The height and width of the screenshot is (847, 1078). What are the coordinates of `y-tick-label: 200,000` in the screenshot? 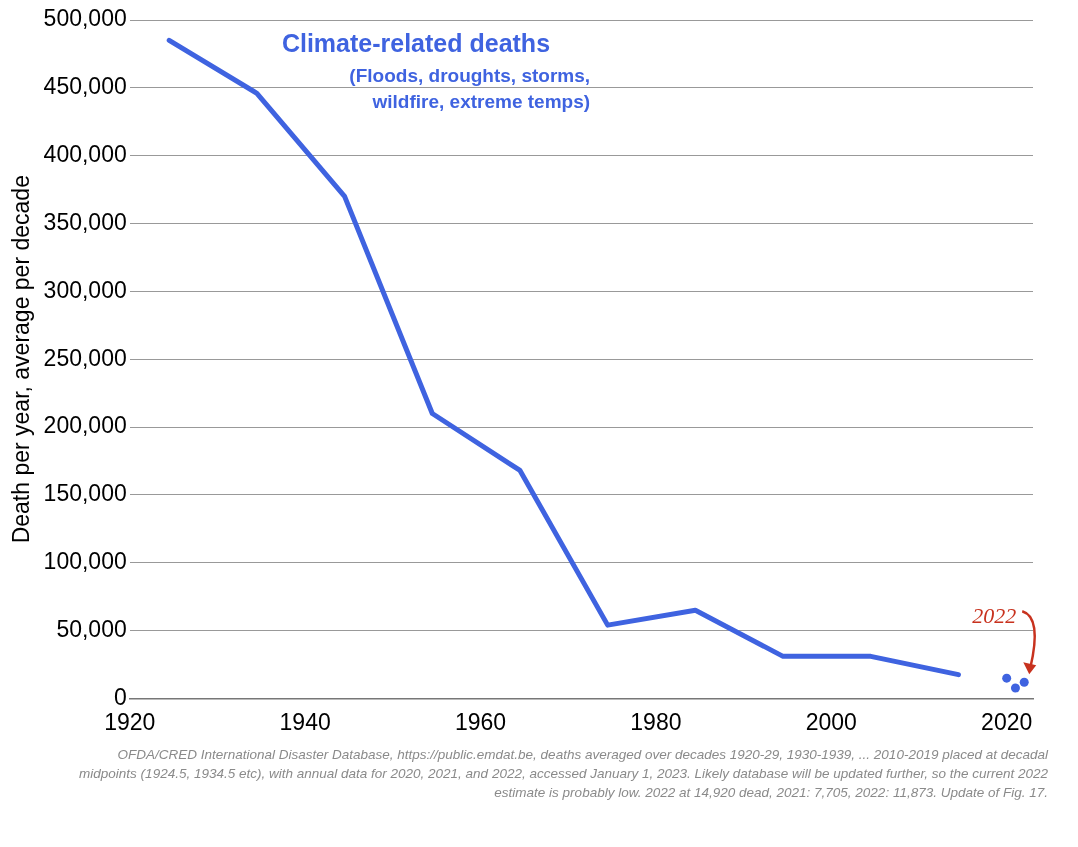 It's located at (85, 425).